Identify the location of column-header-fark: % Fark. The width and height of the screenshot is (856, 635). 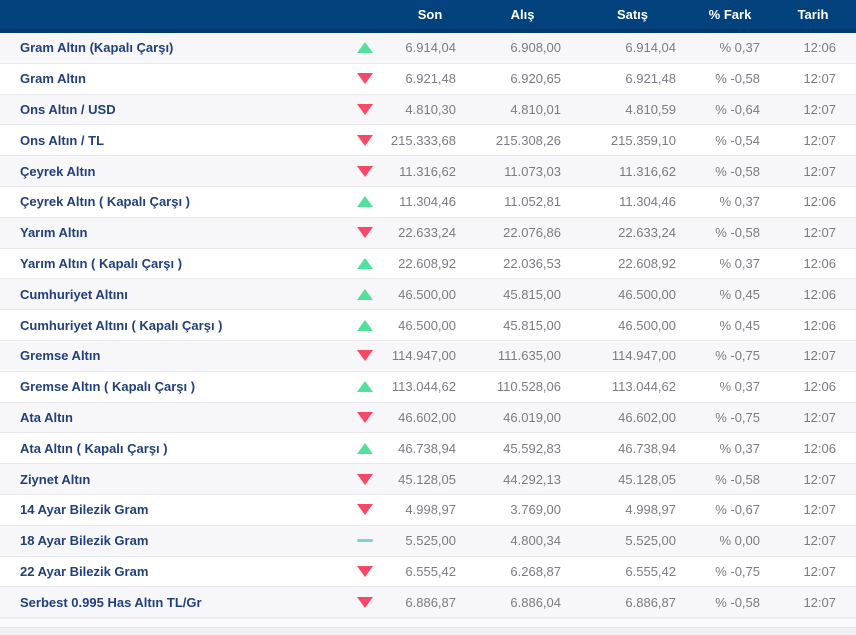
(730, 14).